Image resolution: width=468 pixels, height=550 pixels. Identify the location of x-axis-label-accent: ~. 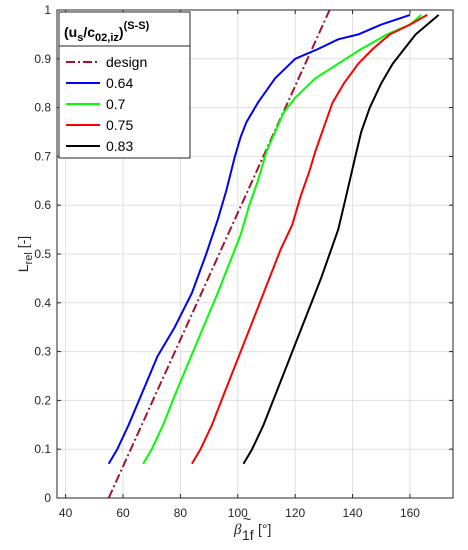
(247, 519).